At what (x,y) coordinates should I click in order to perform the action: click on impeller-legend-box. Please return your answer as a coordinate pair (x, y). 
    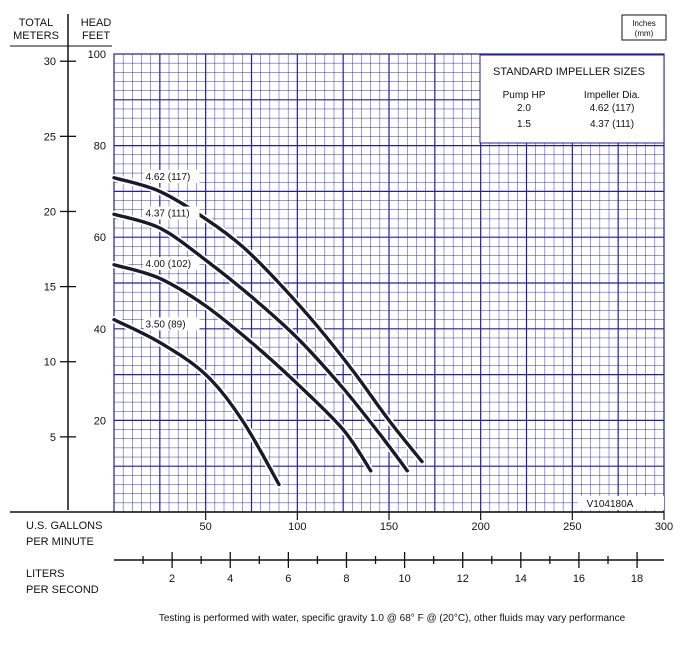
    Looking at the image, I should click on (572, 99).